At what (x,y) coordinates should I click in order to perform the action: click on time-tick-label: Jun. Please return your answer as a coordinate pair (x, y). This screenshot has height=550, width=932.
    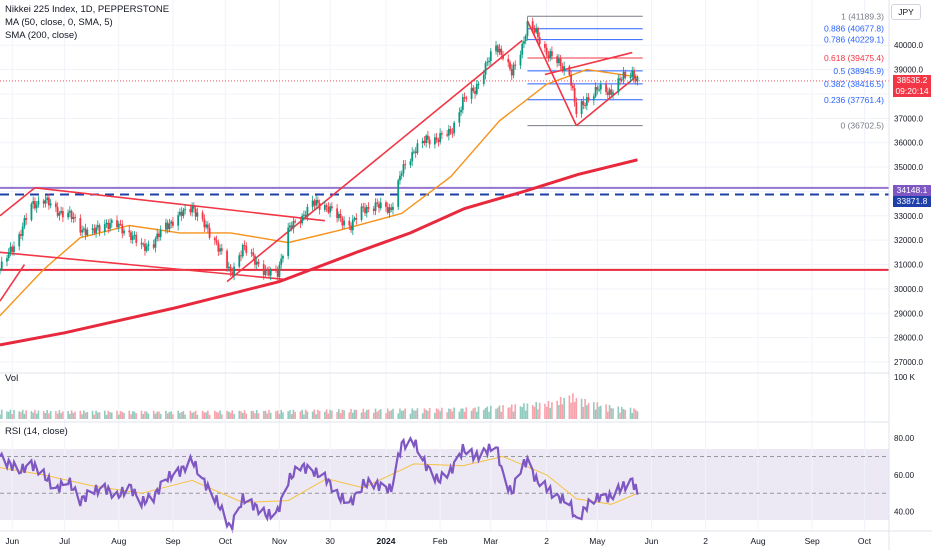
    Looking at the image, I should click on (12, 541).